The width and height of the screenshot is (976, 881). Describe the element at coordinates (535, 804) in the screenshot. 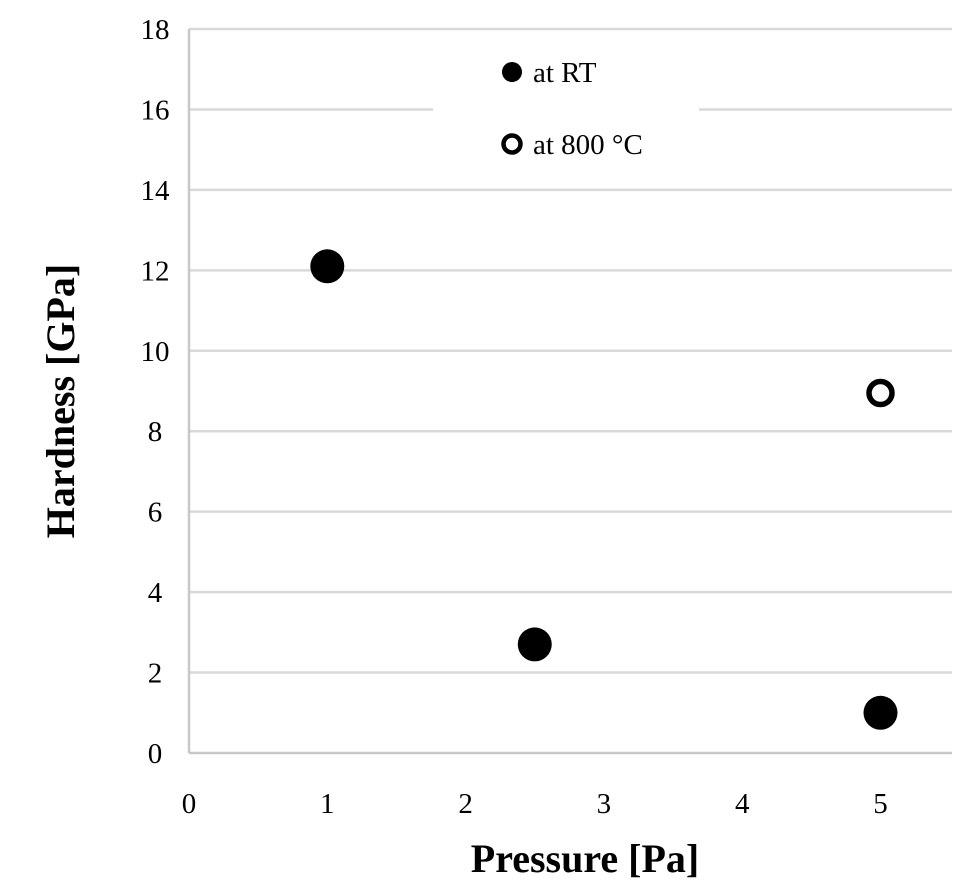

I see `x-tick-labels: 0 1 2 3 4 5` at that location.